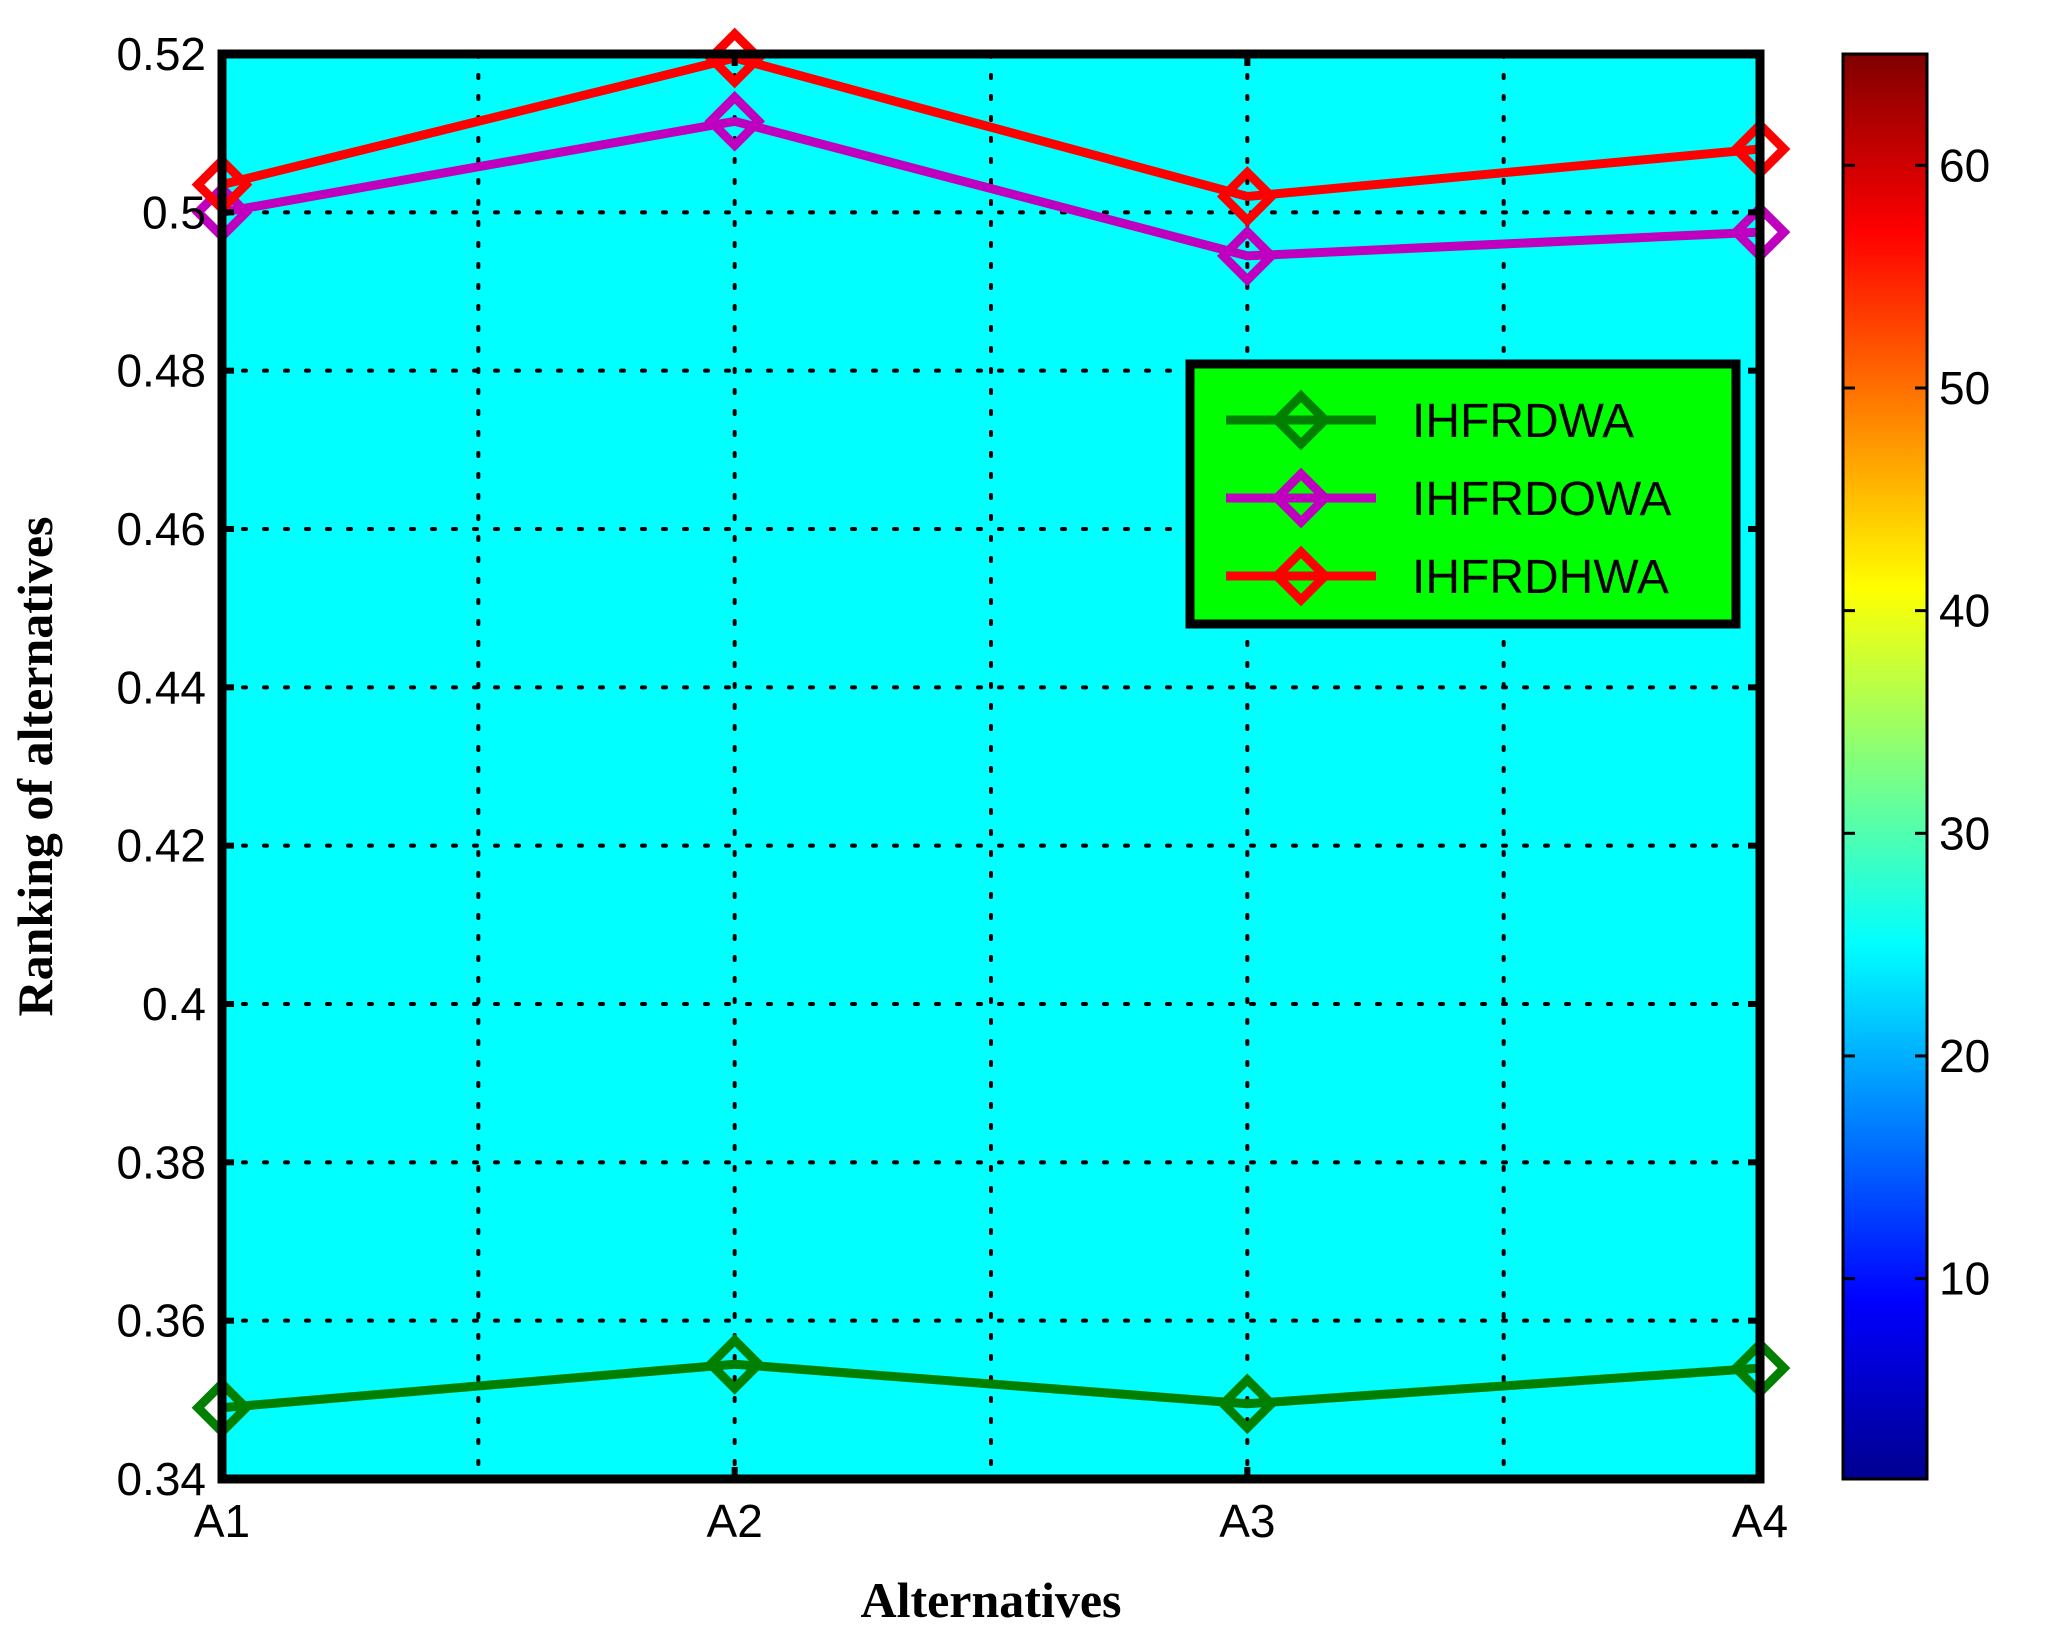 The image size is (2048, 1641). Describe the element at coordinates (1964, 165) in the screenshot. I see `colorbar-tick-label: 60` at that location.